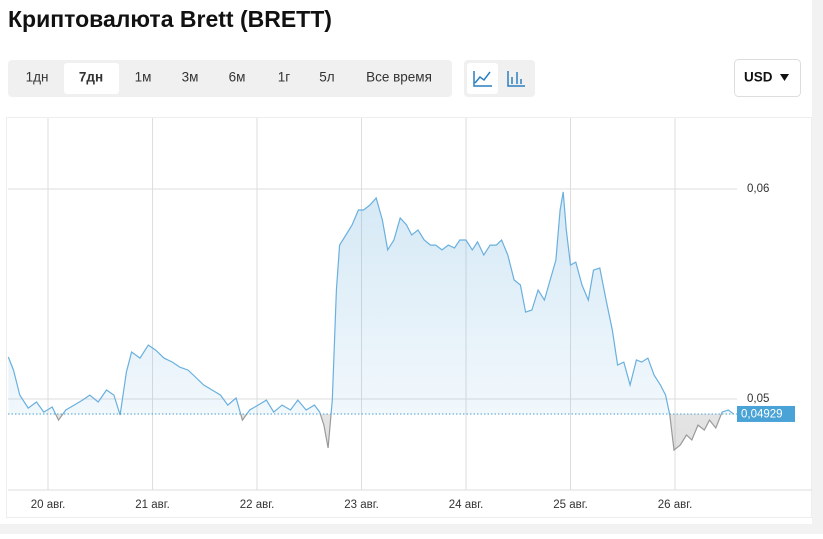 This screenshot has height=539, width=823. I want to click on dropdown-arrow, so click(784, 77).